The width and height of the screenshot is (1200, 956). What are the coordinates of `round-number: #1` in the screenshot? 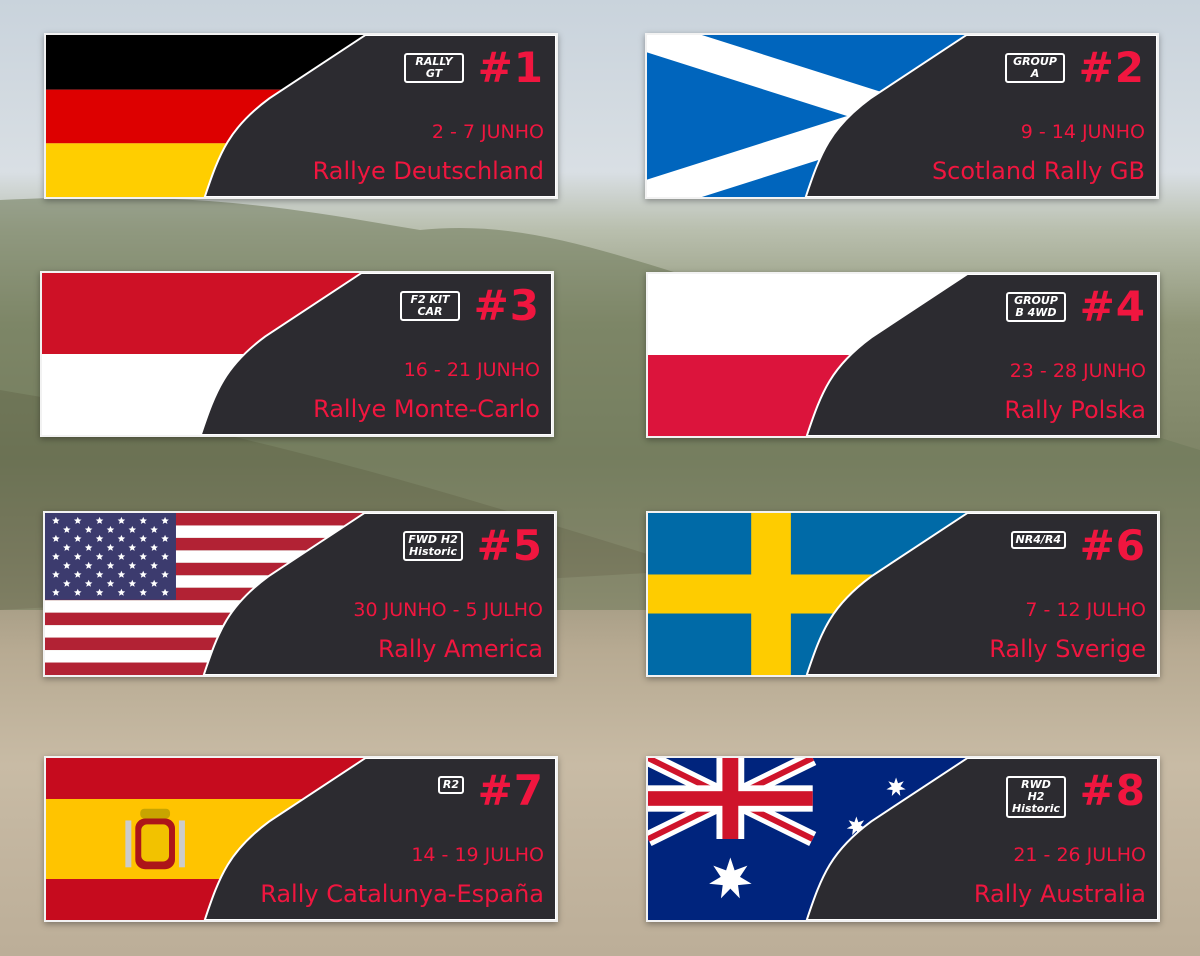 It's located at (510, 67).